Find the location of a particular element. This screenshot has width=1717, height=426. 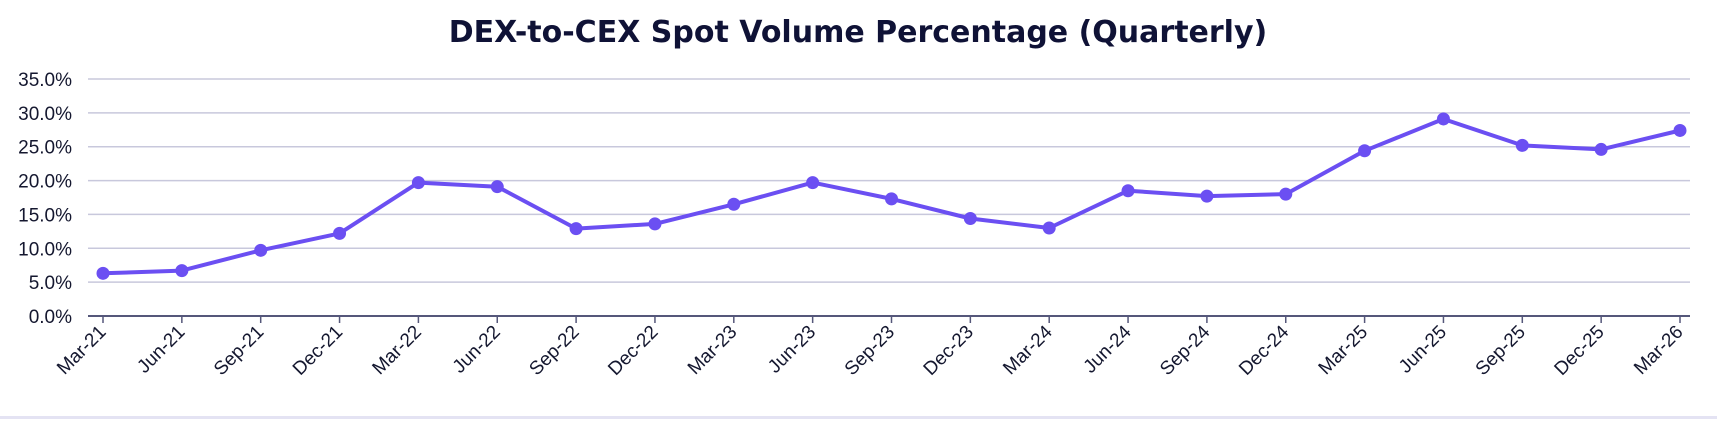

x-tick-label: Dec-23 is located at coordinates (949, 351).